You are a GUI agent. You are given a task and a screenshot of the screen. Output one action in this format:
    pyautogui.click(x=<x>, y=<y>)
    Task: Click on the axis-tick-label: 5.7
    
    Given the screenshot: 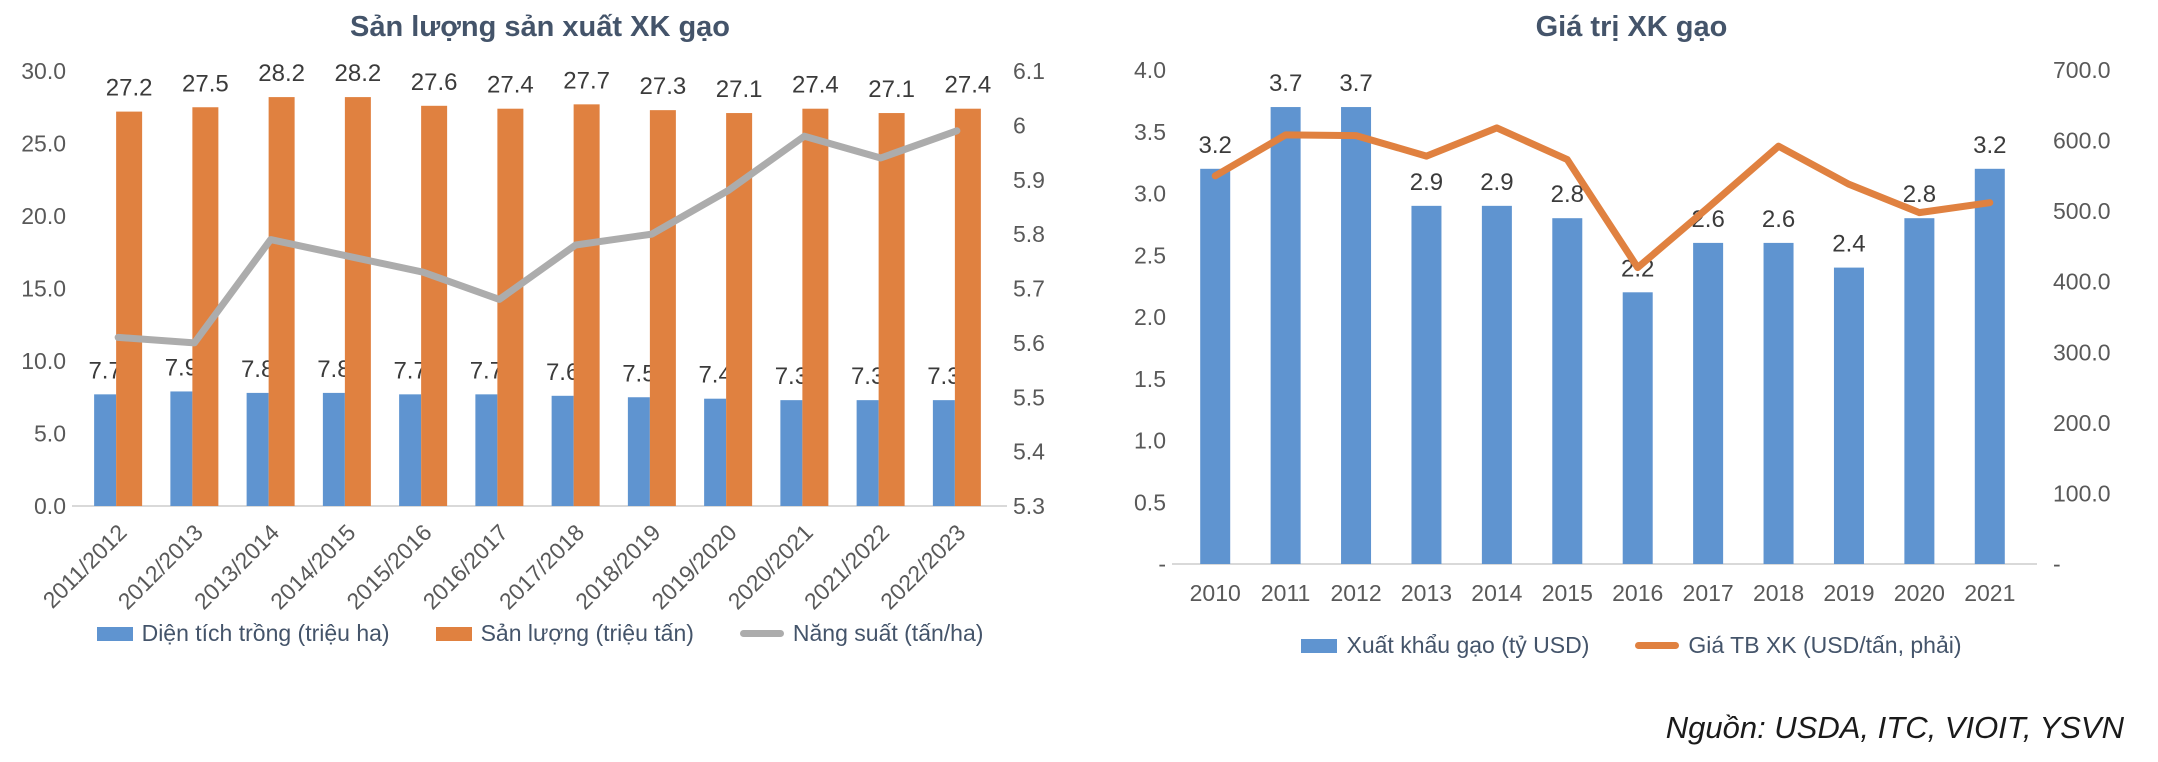 What is the action you would take?
    pyautogui.click(x=1029, y=289)
    